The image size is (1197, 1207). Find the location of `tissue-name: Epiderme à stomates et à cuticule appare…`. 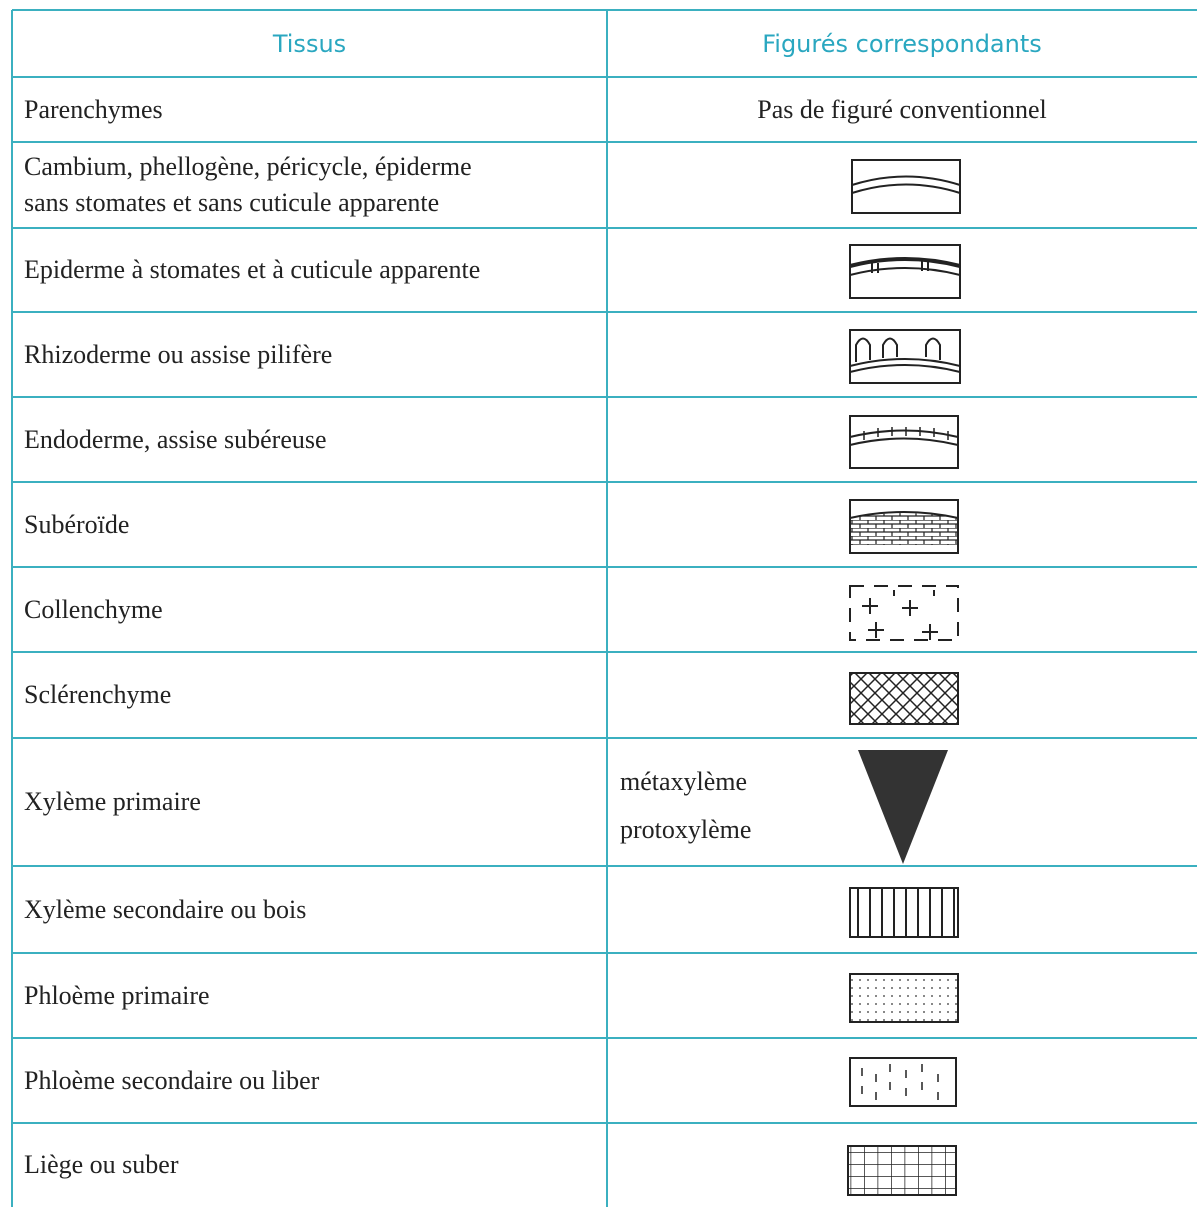

tissue-name: Epiderme à stomates et à cuticule appare… is located at coordinates (252, 269).